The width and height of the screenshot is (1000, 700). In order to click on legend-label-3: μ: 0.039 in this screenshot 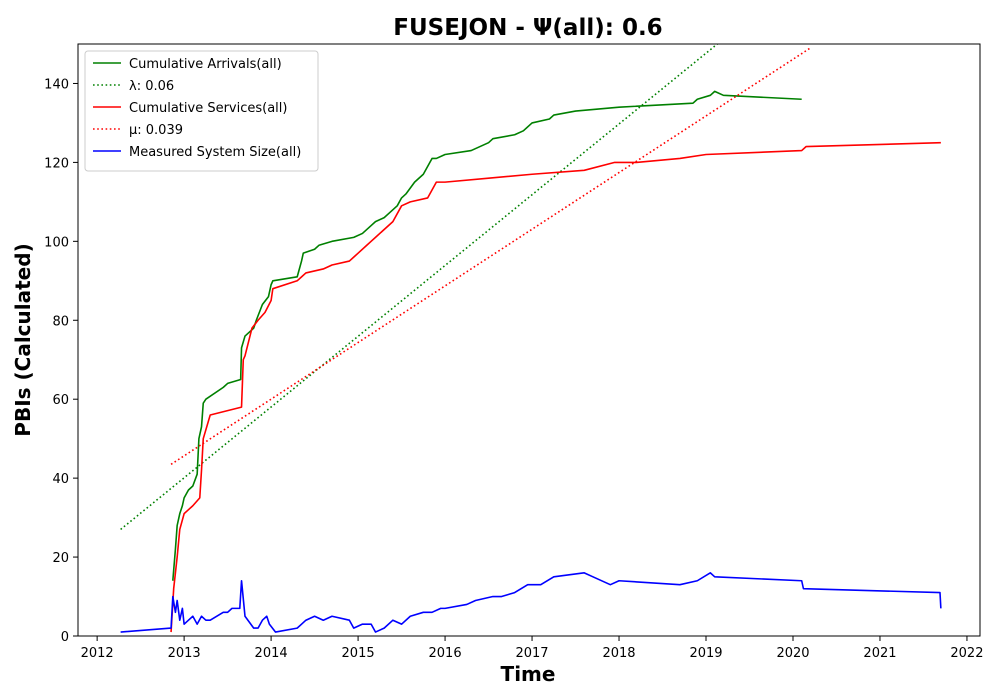, I will do `click(156, 130)`.